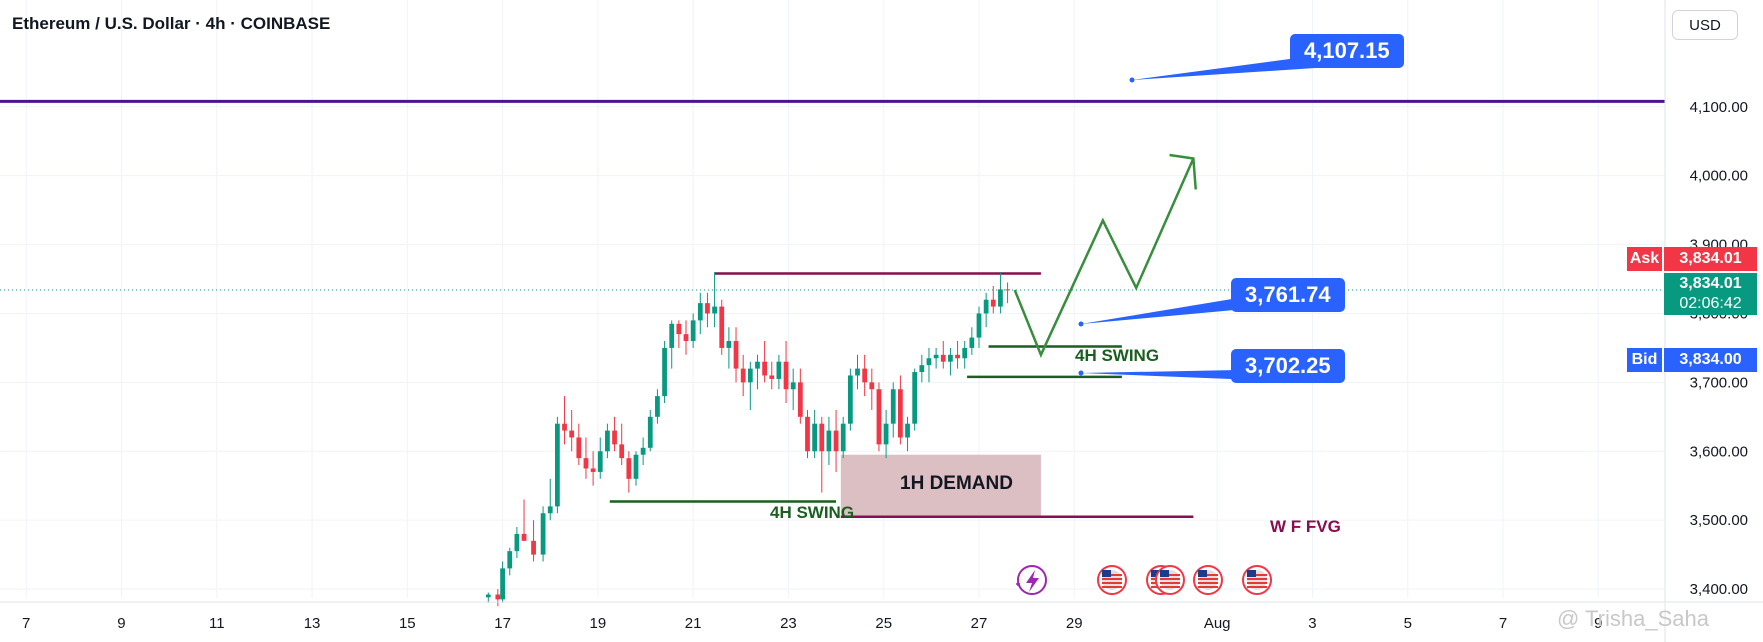  What do you see at coordinates (217, 623) in the screenshot?
I see `x-tick-label: 11` at bounding box center [217, 623].